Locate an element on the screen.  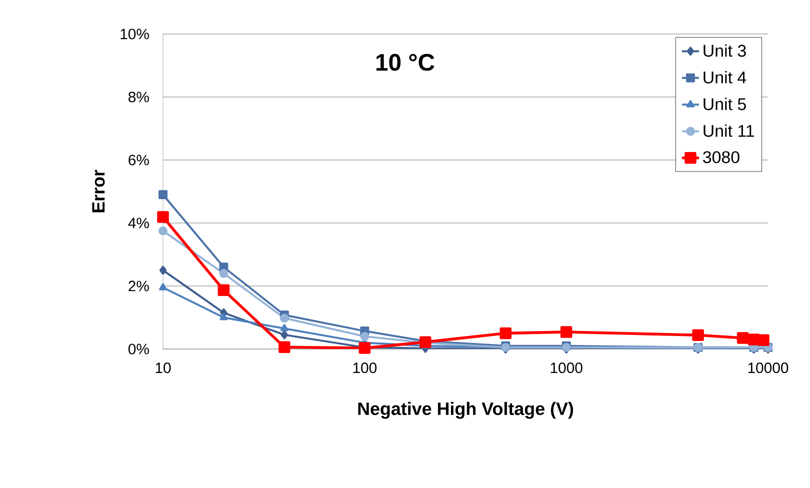
legend-label: Unit 4 is located at coordinates (725, 77).